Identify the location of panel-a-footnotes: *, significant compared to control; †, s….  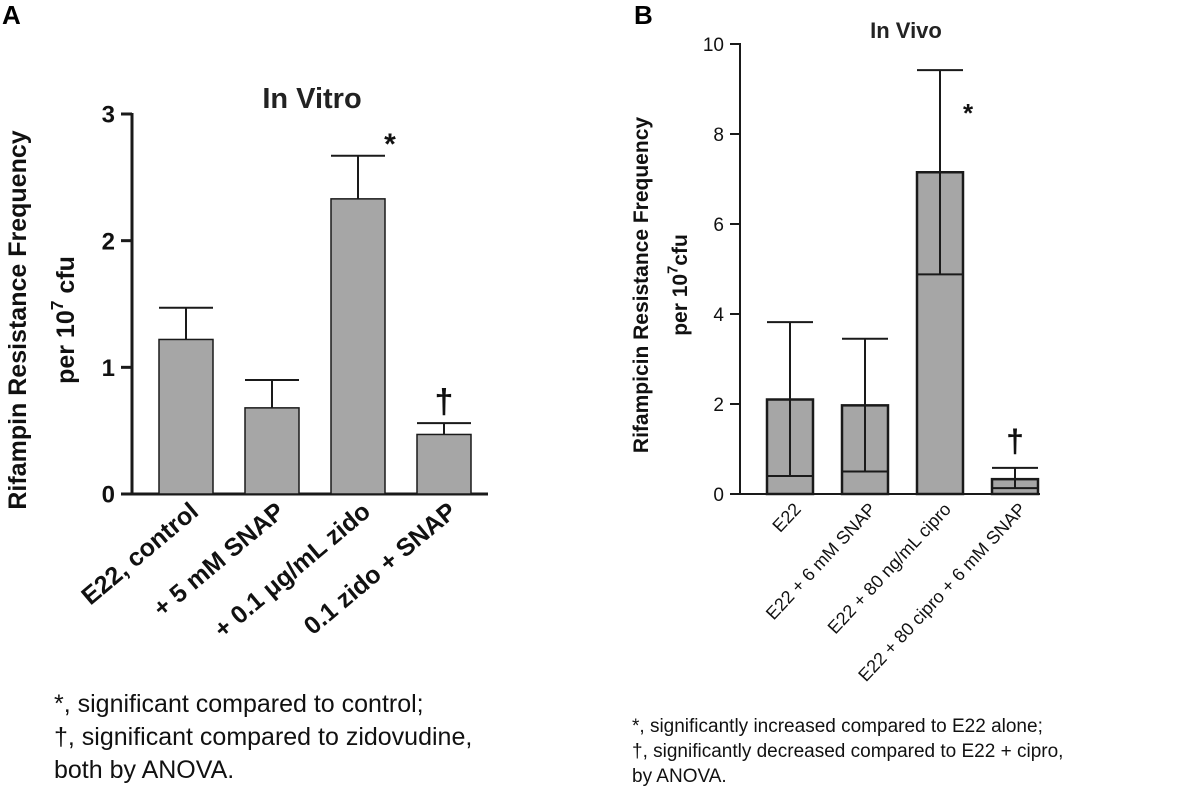
(263, 737).